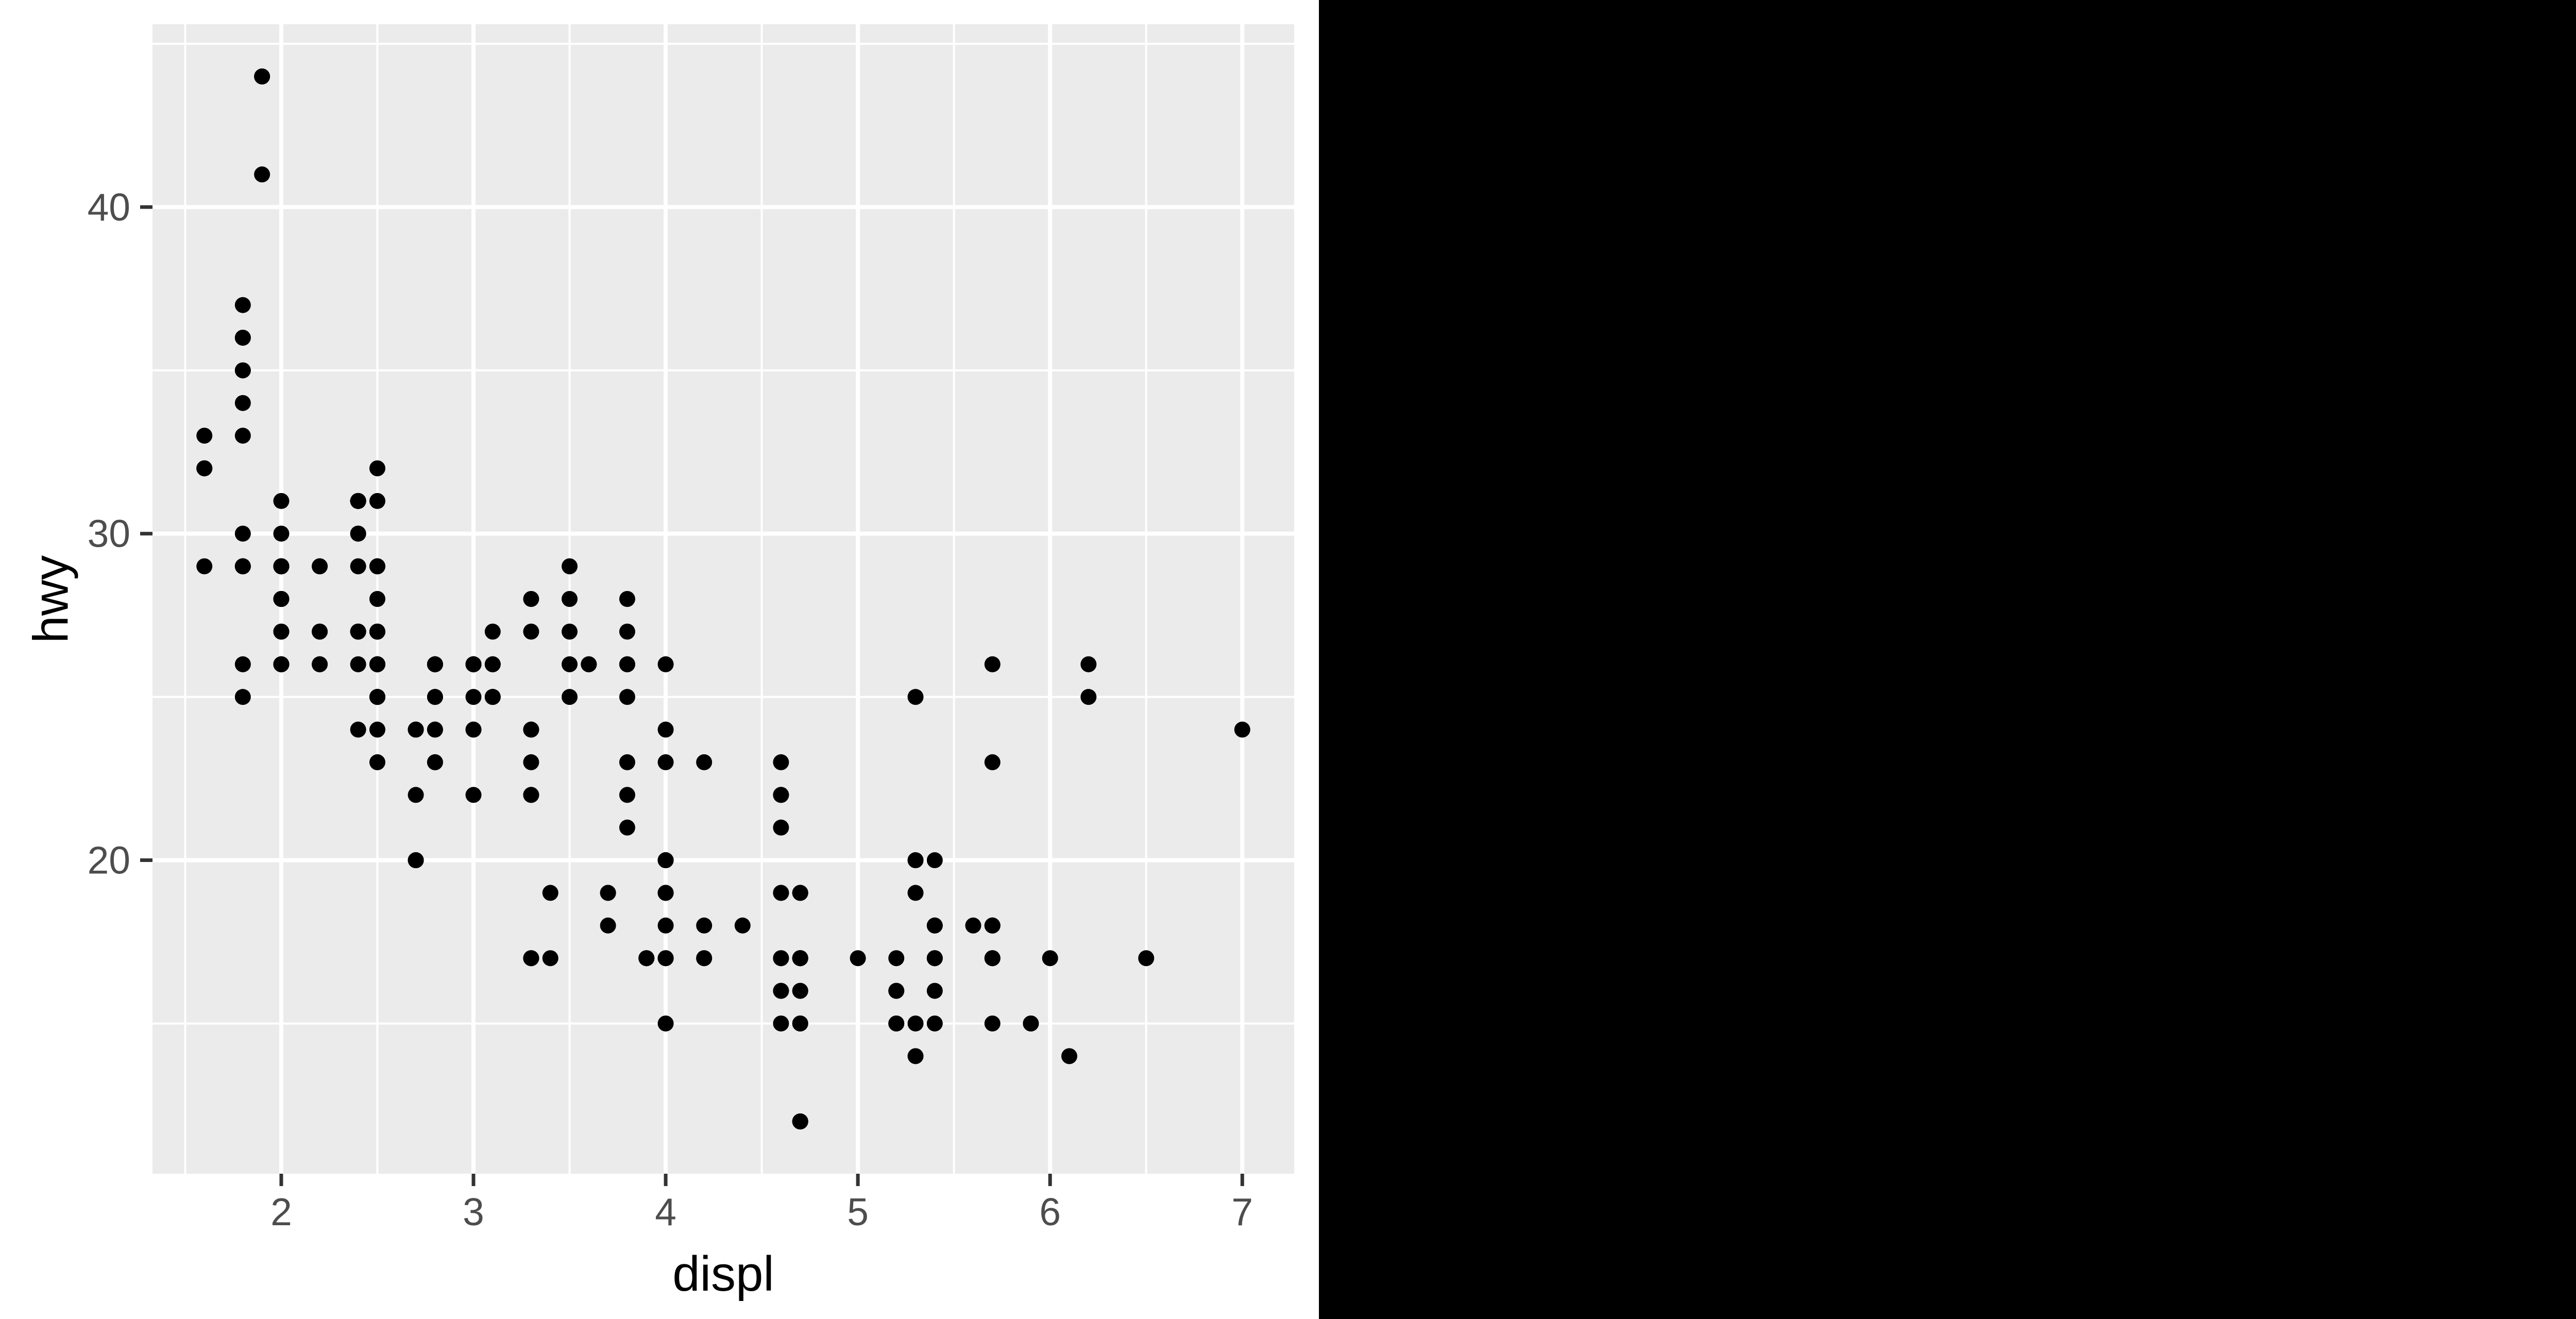 The height and width of the screenshot is (1319, 2576). Describe the element at coordinates (109, 860) in the screenshot. I see `y-tick-label: 20` at that location.